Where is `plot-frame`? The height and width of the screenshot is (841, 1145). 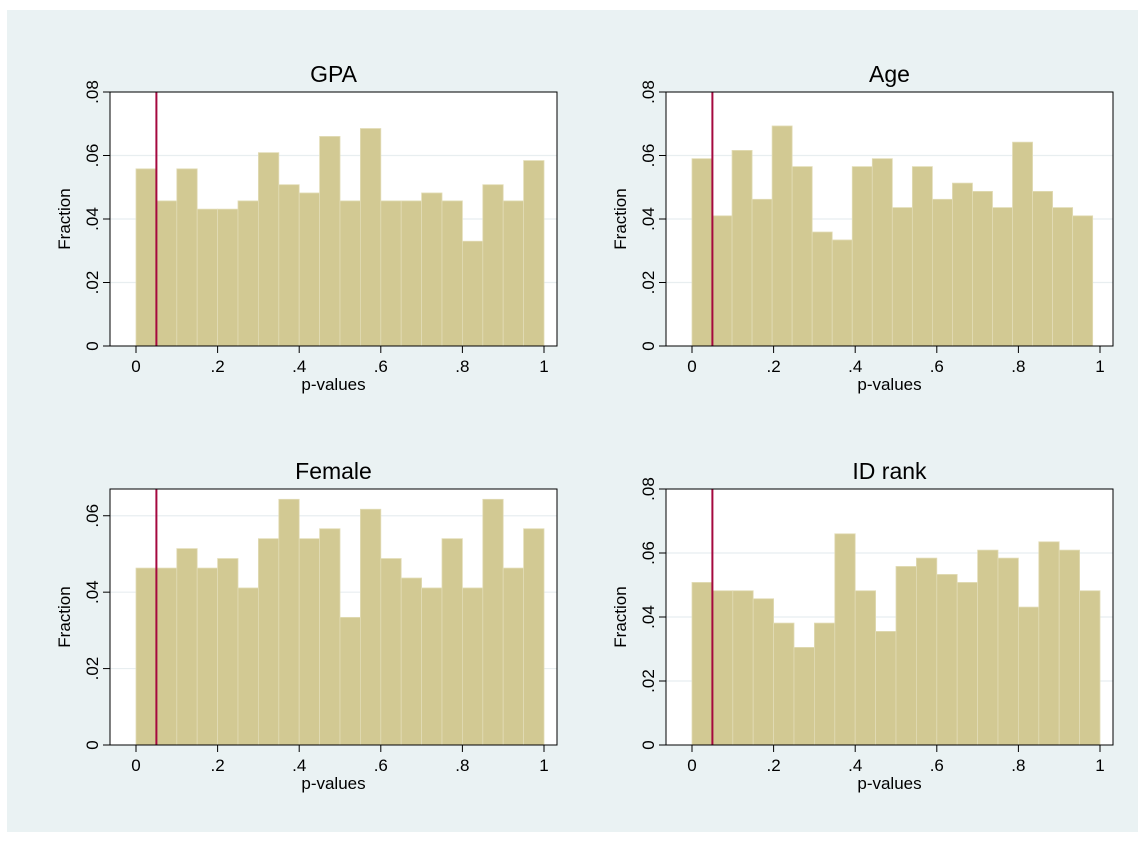 plot-frame is located at coordinates (333, 617).